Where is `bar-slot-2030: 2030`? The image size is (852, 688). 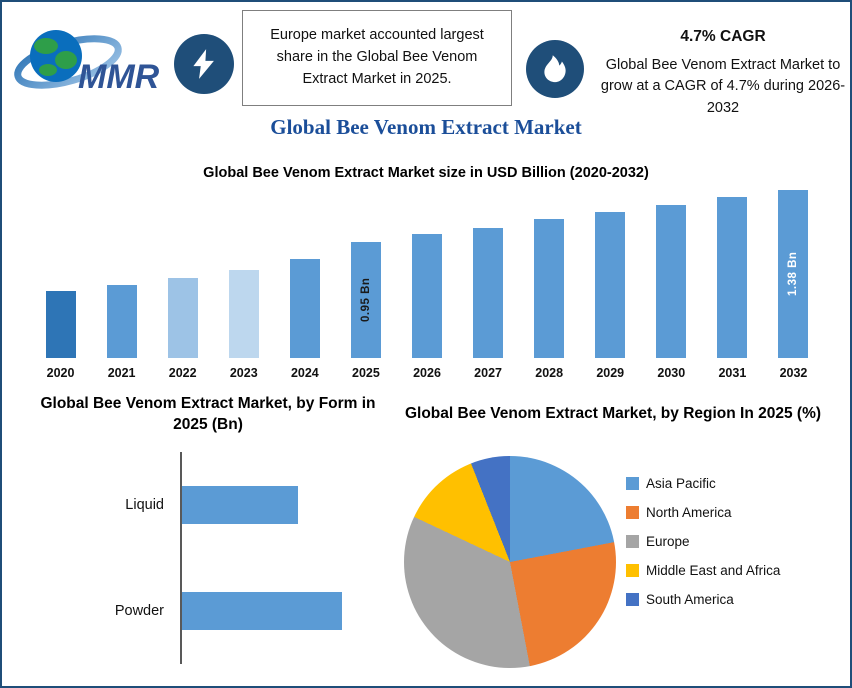
bar-slot-2030: 2030 is located at coordinates (671, 282).